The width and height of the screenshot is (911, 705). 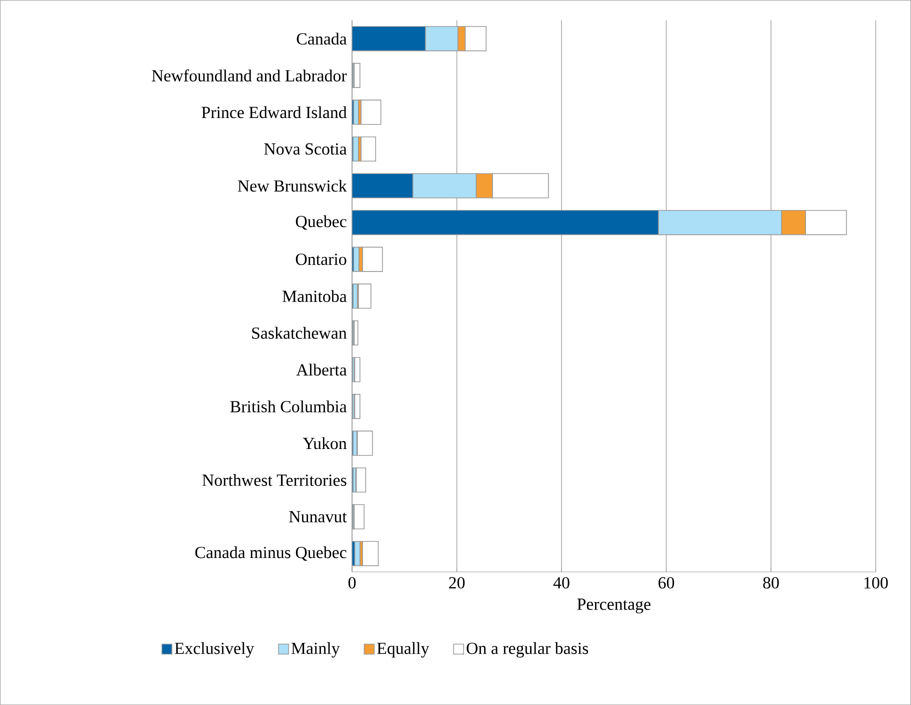 What do you see at coordinates (292, 186) in the screenshot?
I see `y-tick-label: New Brunswick` at bounding box center [292, 186].